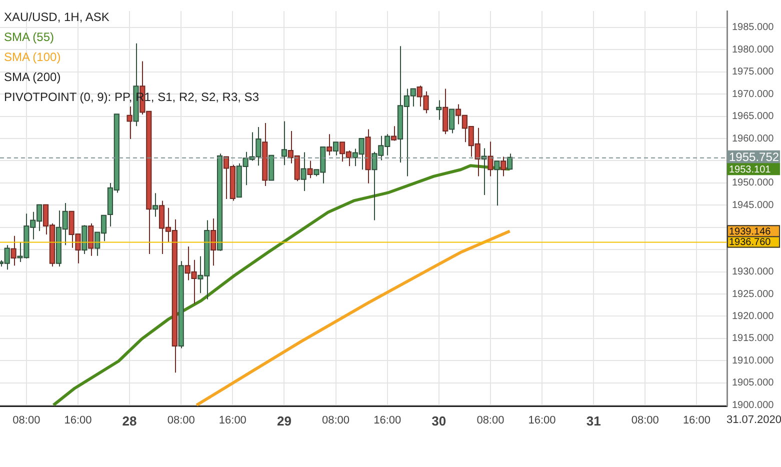 Image resolution: width=781 pixels, height=467 pixels. I want to click on y-tick-label: 1970.000, so click(753, 94).